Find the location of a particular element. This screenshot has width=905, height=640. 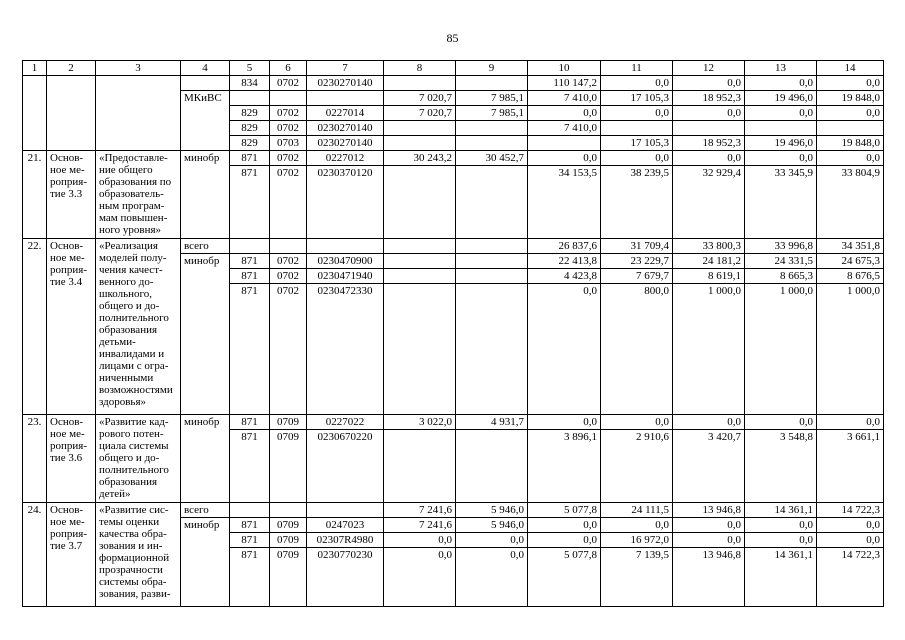

table-cell: 24 111,5 is located at coordinates (636, 510).